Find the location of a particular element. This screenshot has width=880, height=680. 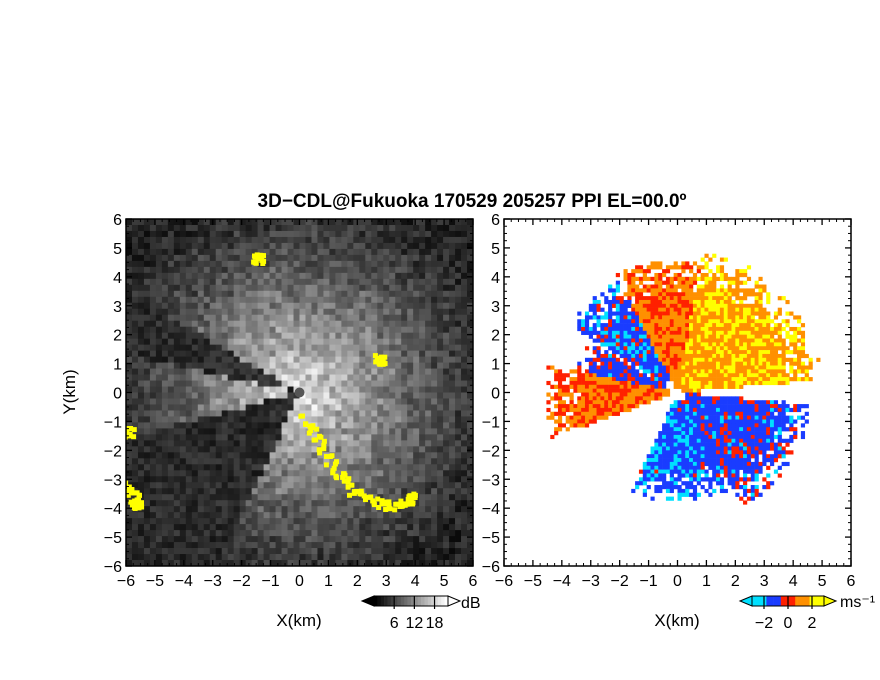

velocity-x-tick-label: −5 is located at coordinates (533, 581).